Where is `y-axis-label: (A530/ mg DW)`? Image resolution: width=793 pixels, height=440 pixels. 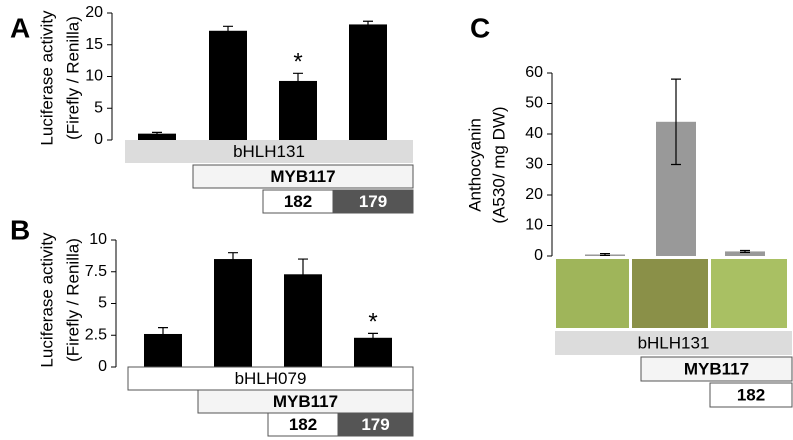 y-axis-label: (A530/ mg DW) is located at coordinates (498, 164).